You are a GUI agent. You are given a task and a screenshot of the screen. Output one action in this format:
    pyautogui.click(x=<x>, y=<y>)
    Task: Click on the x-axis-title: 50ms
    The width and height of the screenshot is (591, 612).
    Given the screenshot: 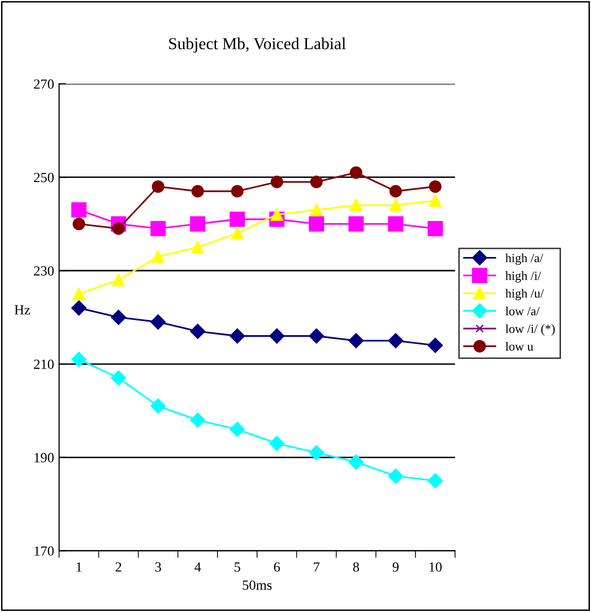 What is the action you would take?
    pyautogui.click(x=257, y=585)
    